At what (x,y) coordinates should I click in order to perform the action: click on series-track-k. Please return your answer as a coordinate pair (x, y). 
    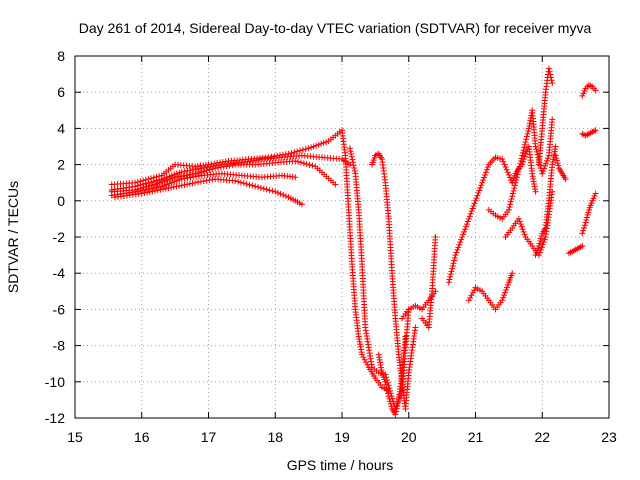
    Looking at the image, I should click on (429, 282).